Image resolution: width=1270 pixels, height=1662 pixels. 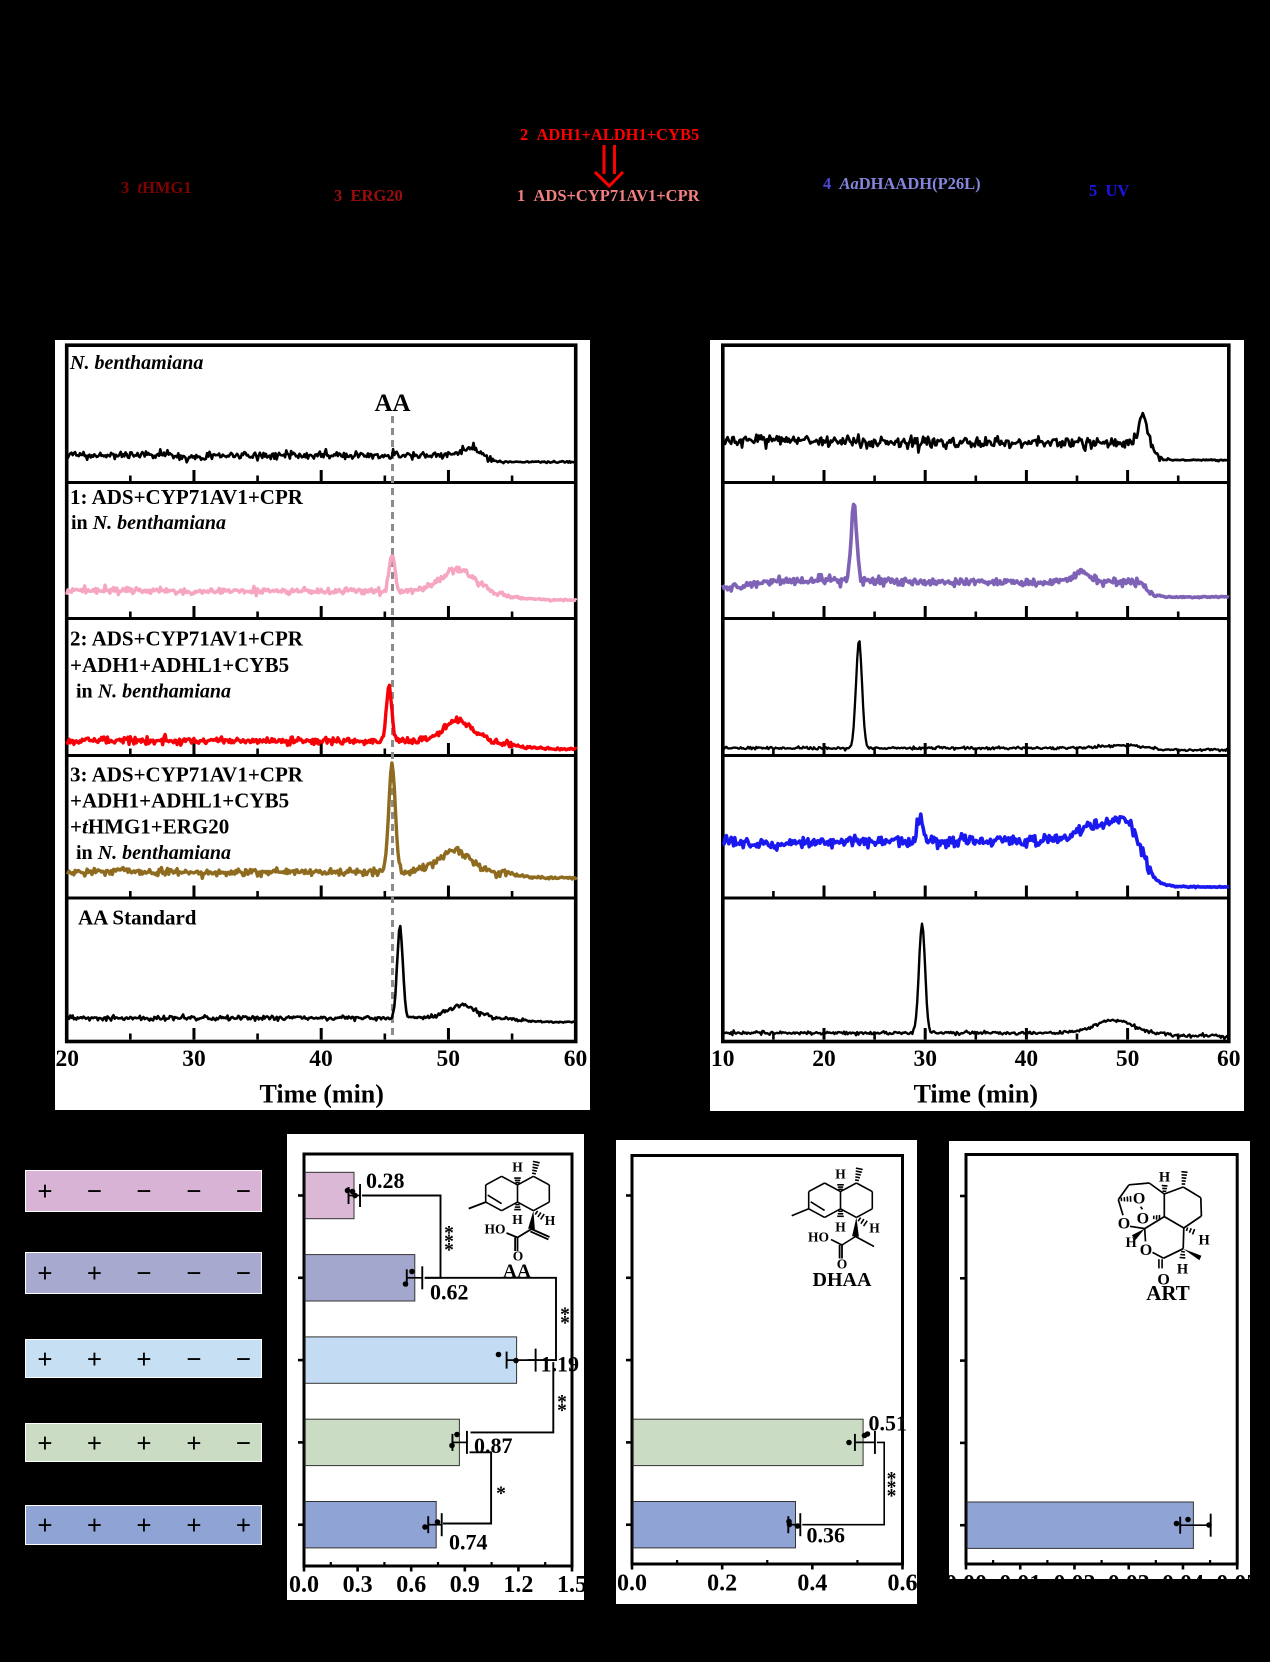 What do you see at coordinates (449, 1292) in the screenshot?
I see `svg-text: 0.62` at bounding box center [449, 1292].